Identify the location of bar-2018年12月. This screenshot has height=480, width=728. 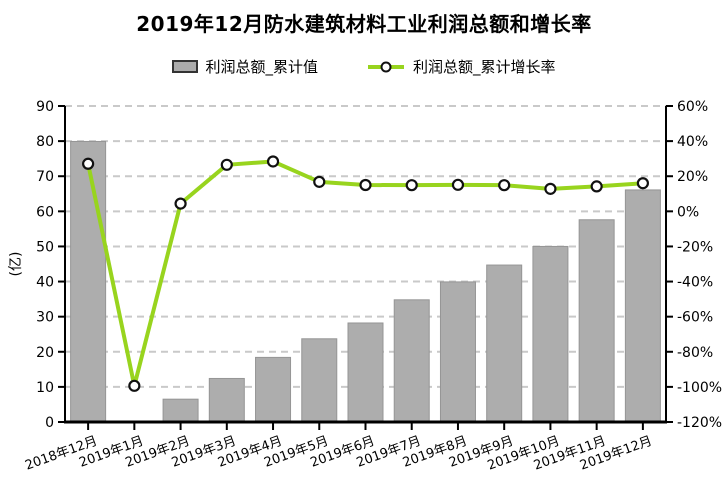
(88, 281).